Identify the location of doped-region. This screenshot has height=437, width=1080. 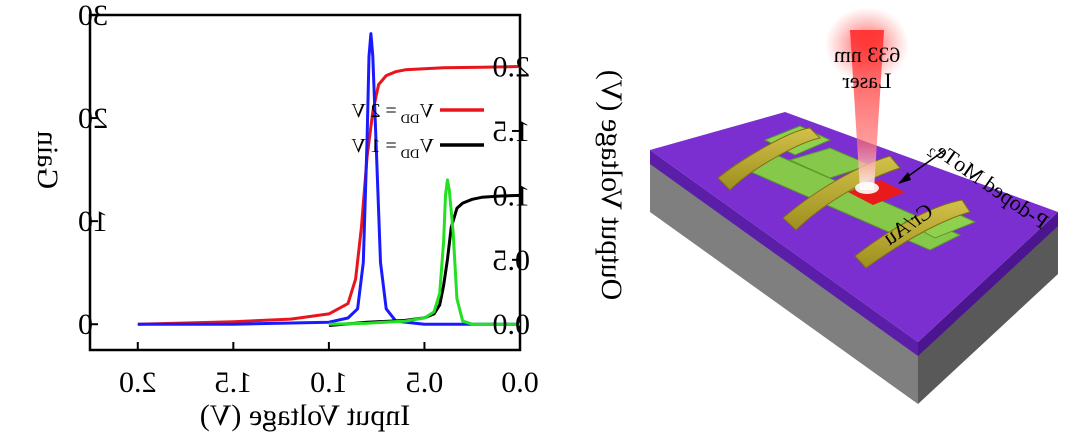
(876, 192).